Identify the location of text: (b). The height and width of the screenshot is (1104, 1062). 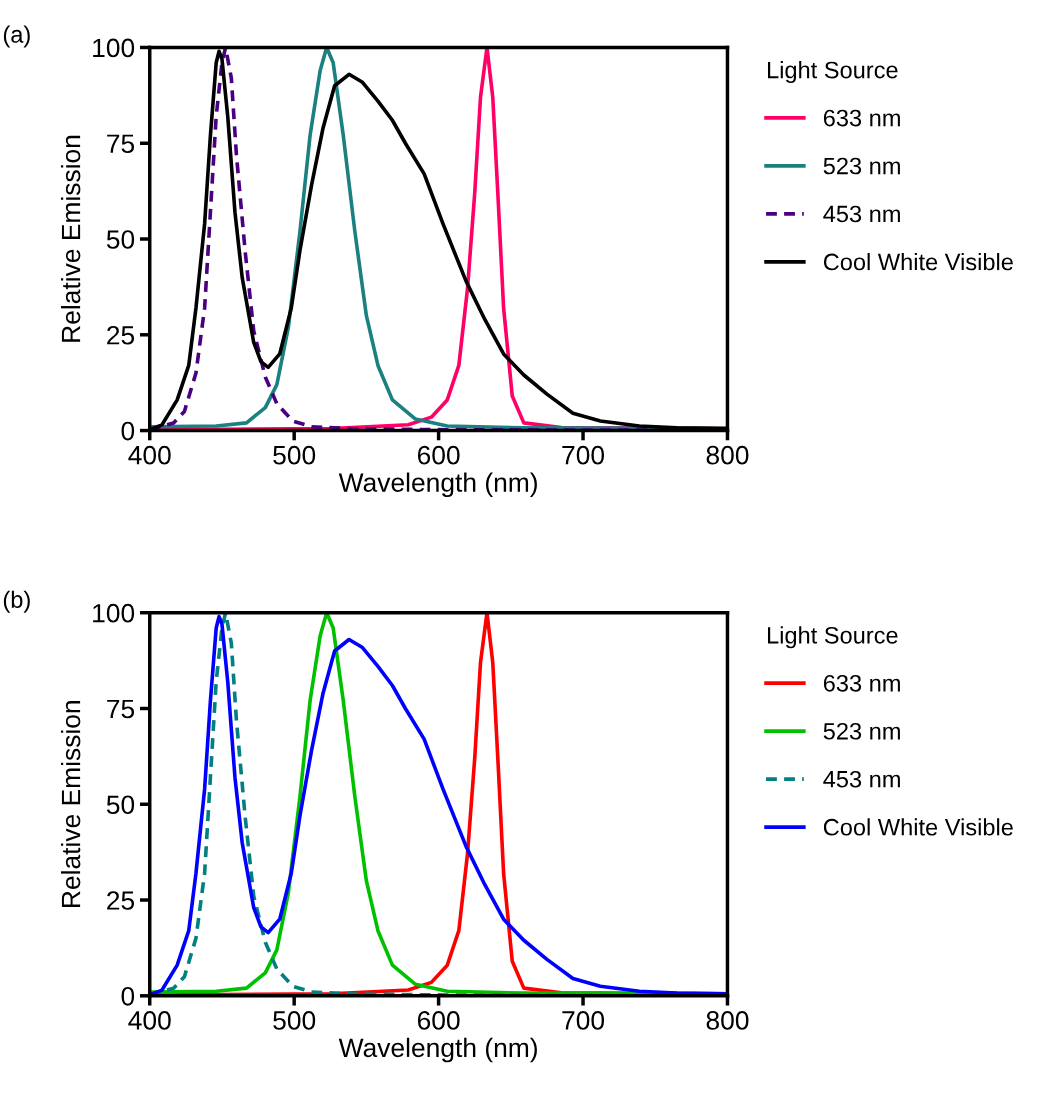
(16, 601).